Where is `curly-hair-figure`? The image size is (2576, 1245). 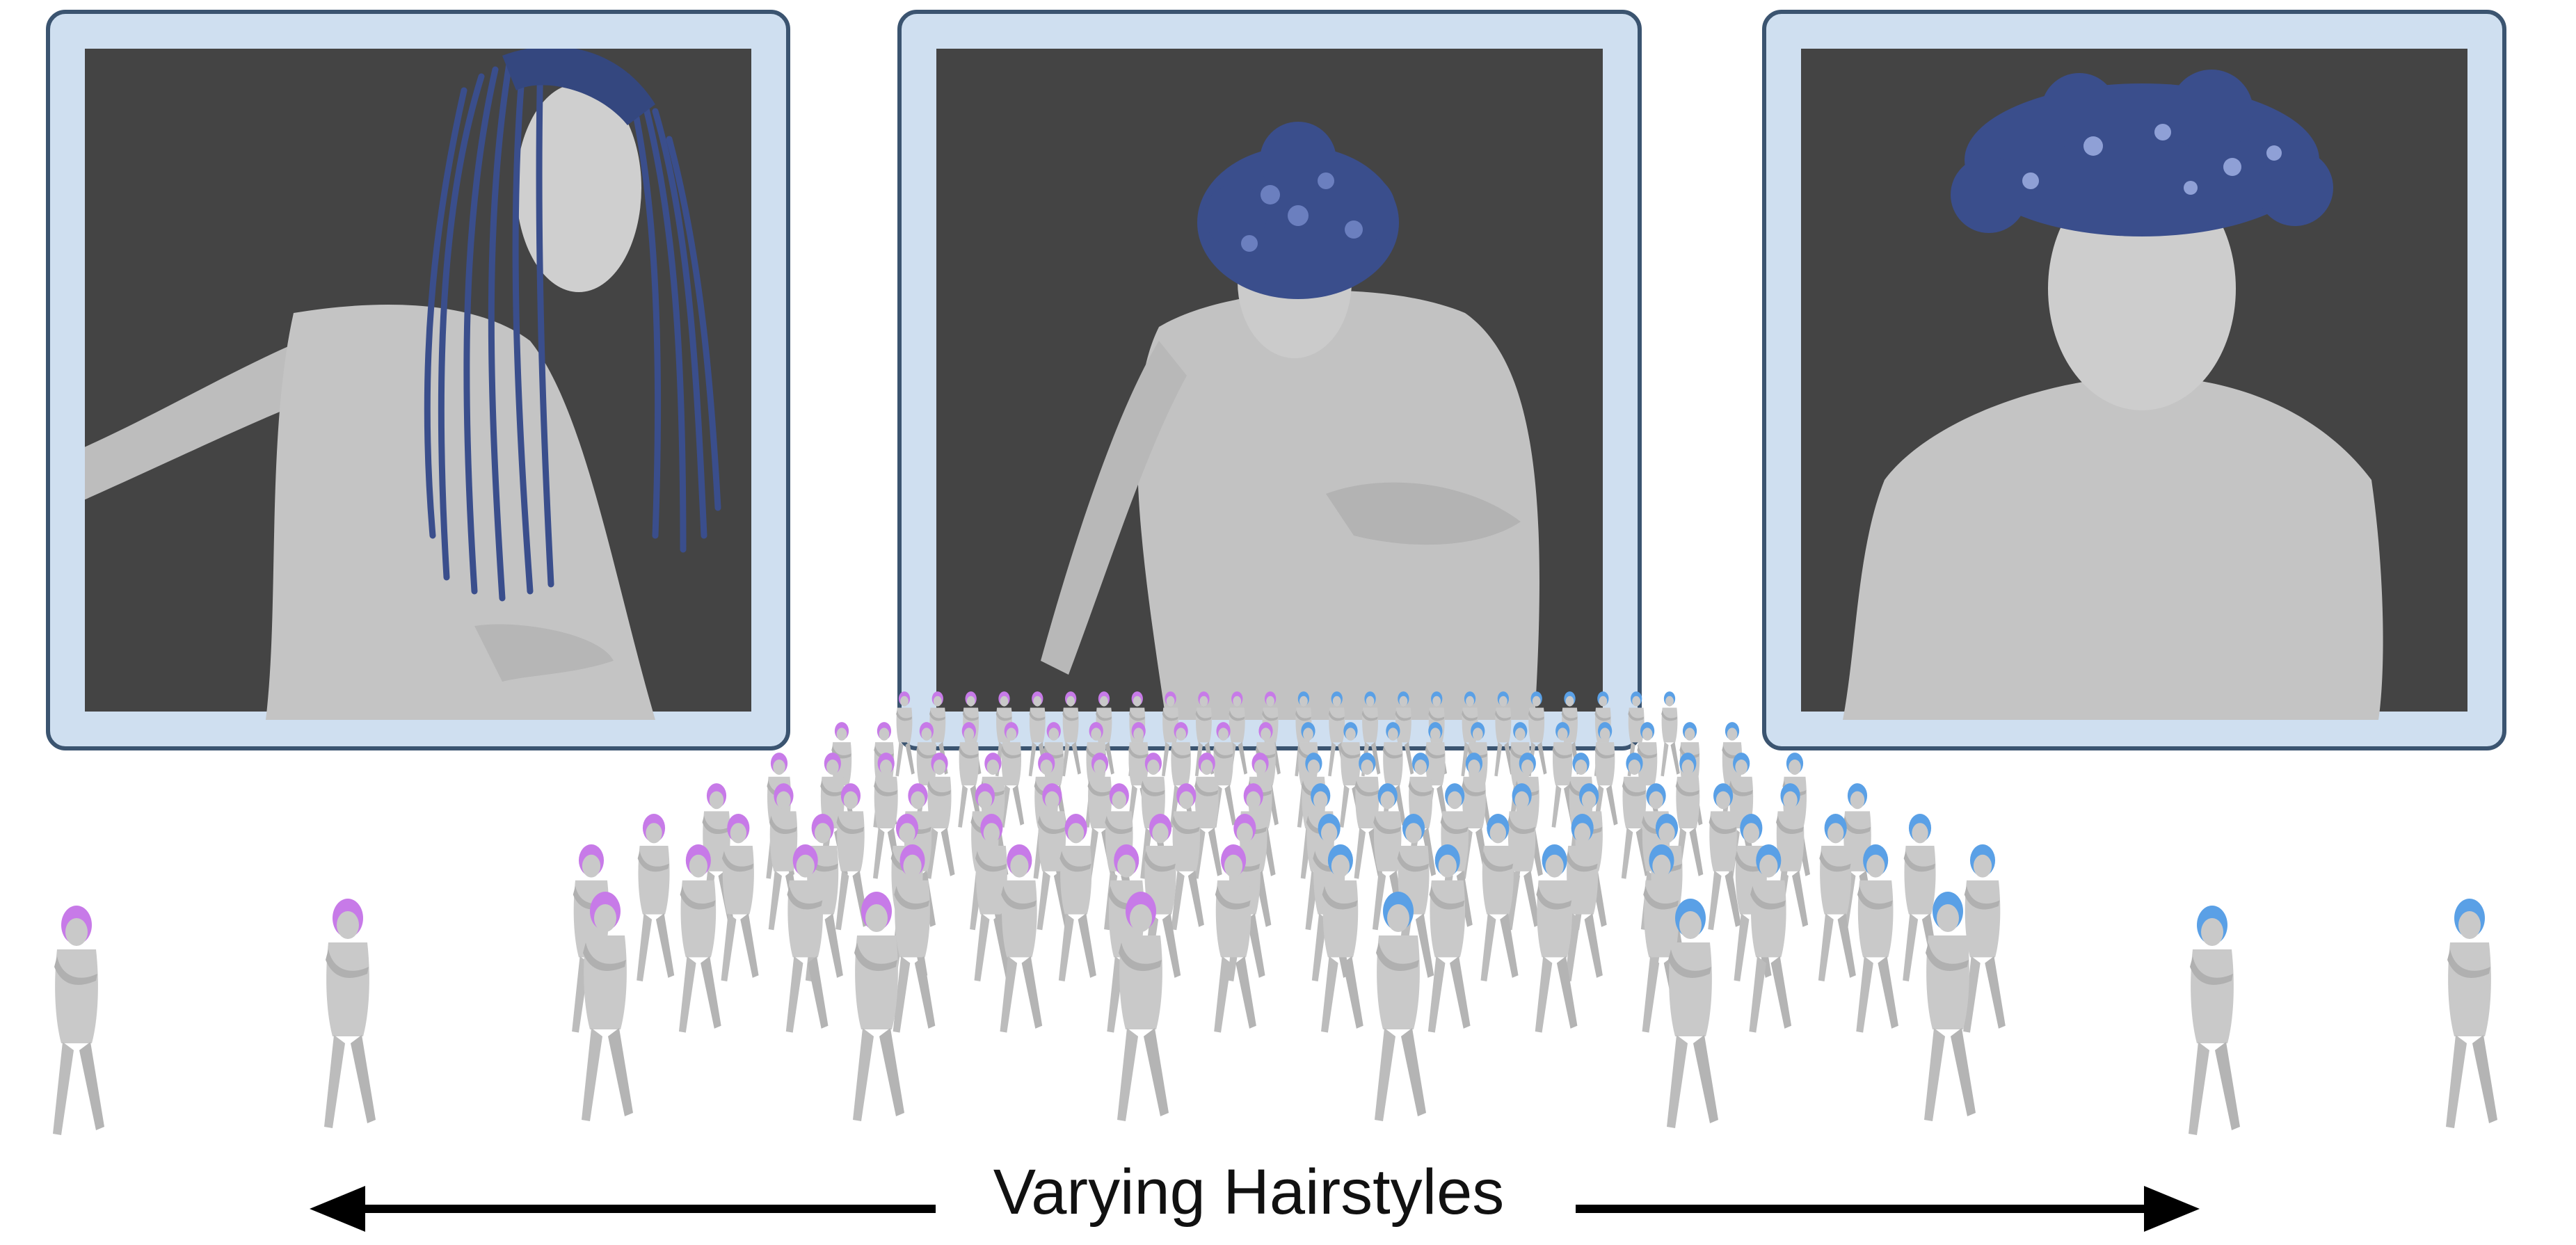
curly-hair-figure is located at coordinates (1290, 421).